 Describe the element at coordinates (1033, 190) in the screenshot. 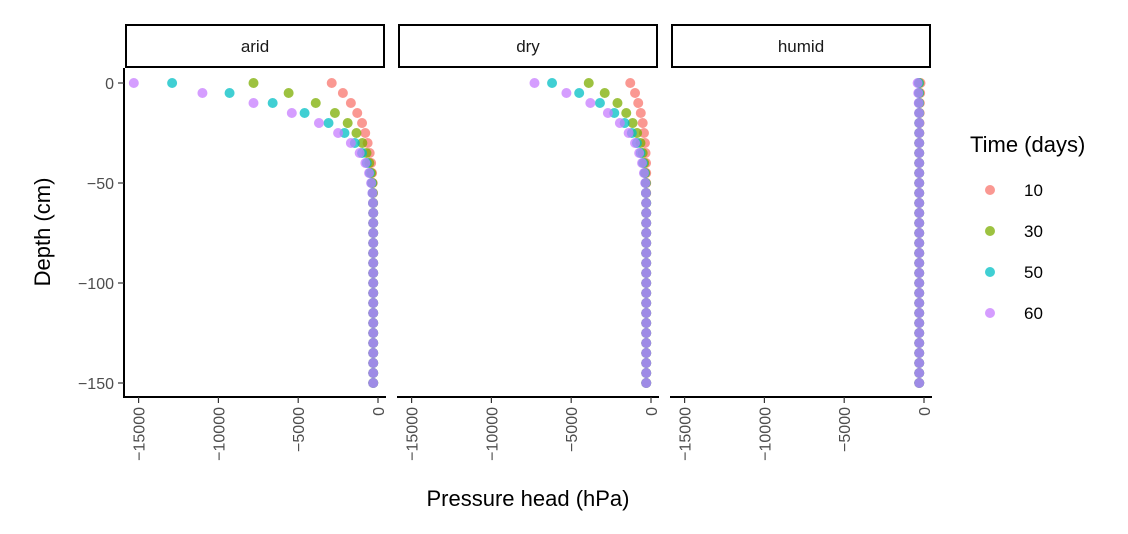

I see `legend-label: 10` at that location.